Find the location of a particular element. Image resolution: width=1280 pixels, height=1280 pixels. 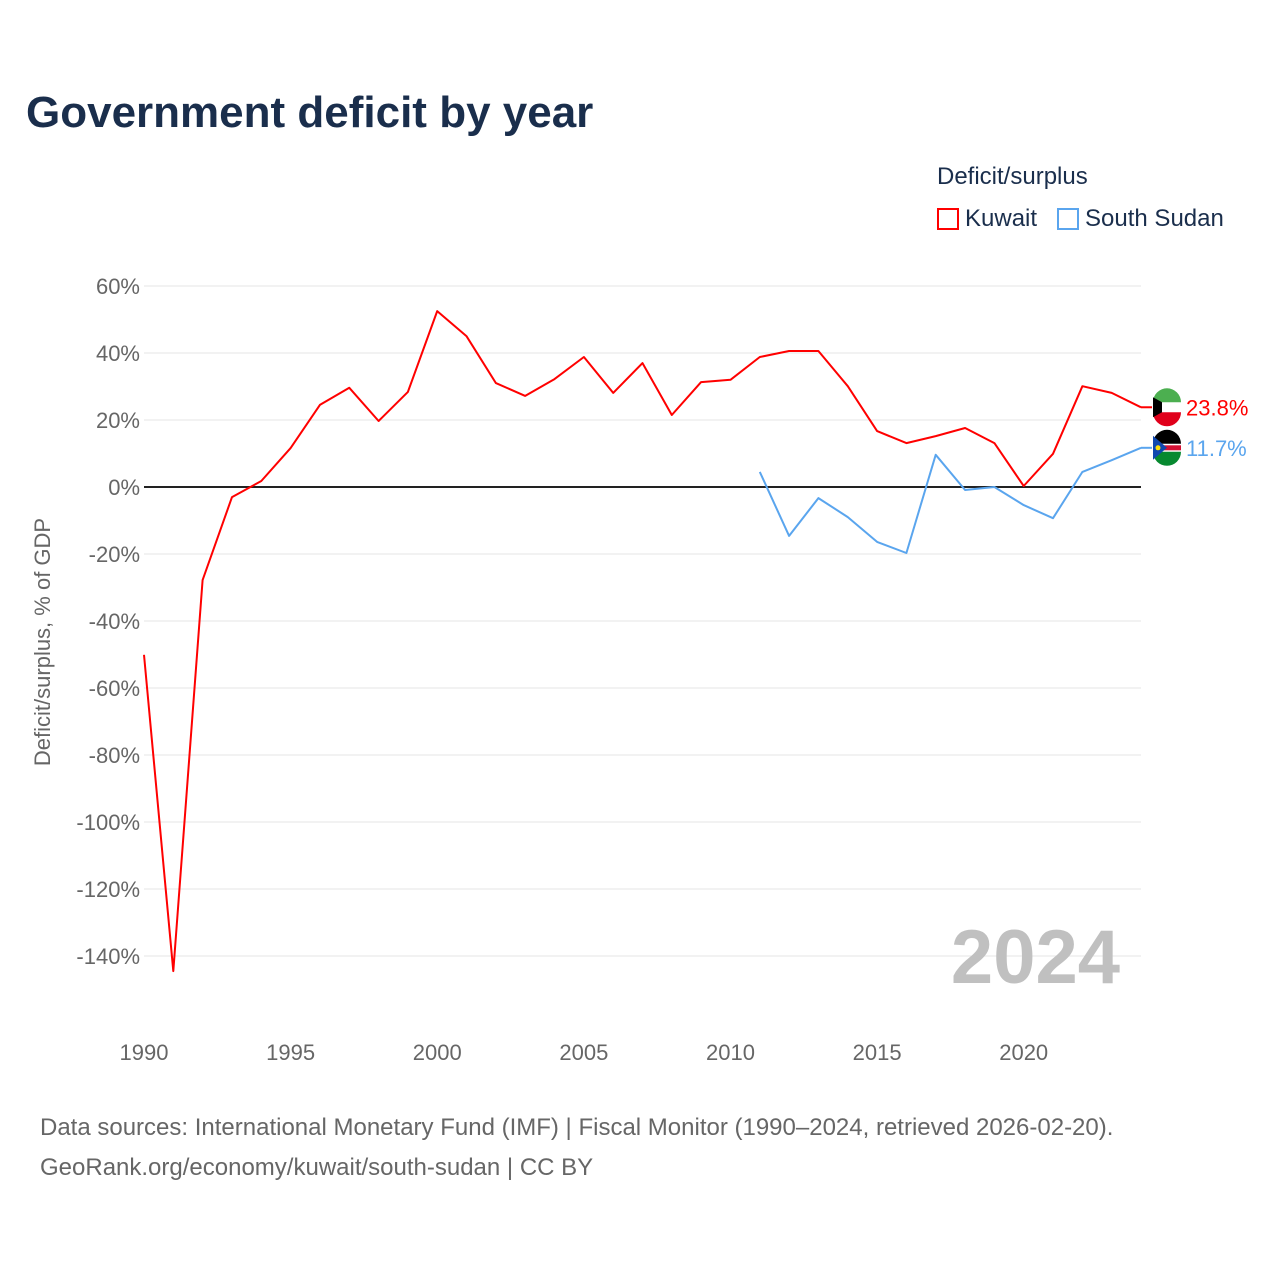

series-line-south-sudan is located at coordinates (950, 500).